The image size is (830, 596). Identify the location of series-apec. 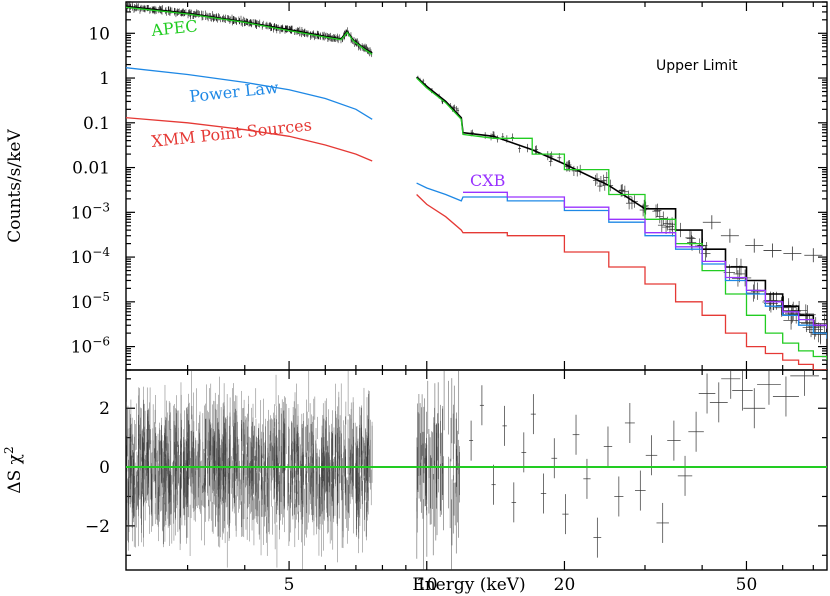
(249, 30).